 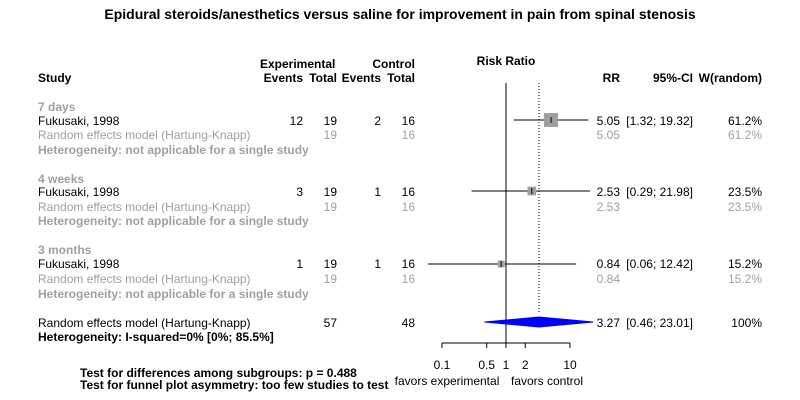 I want to click on study-exp-events: 3, so click(x=299, y=192).